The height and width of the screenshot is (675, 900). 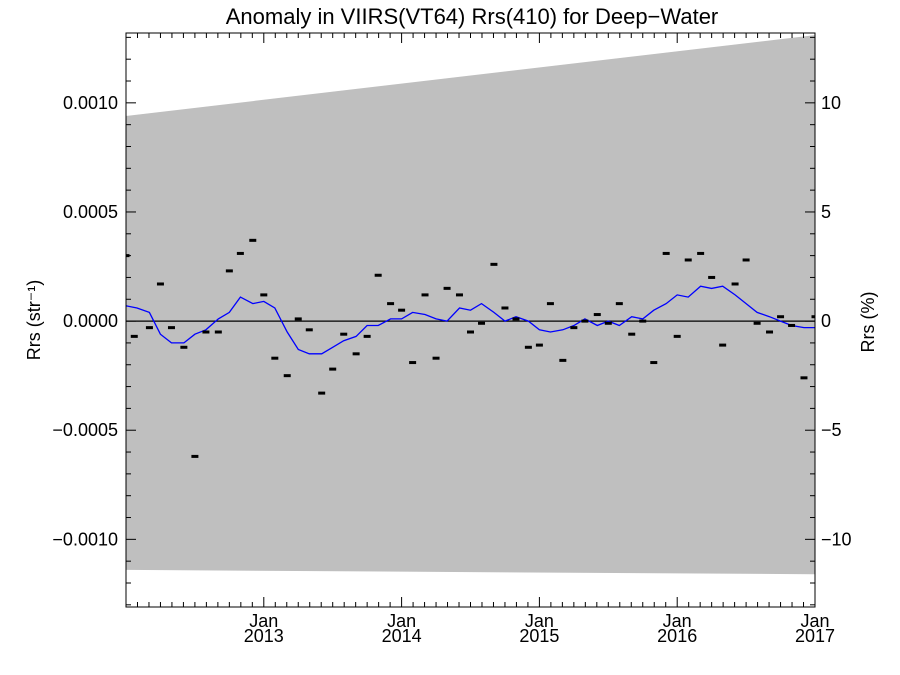 What do you see at coordinates (264, 636) in the screenshot?
I see `x-tick-label-year: 2013` at bounding box center [264, 636].